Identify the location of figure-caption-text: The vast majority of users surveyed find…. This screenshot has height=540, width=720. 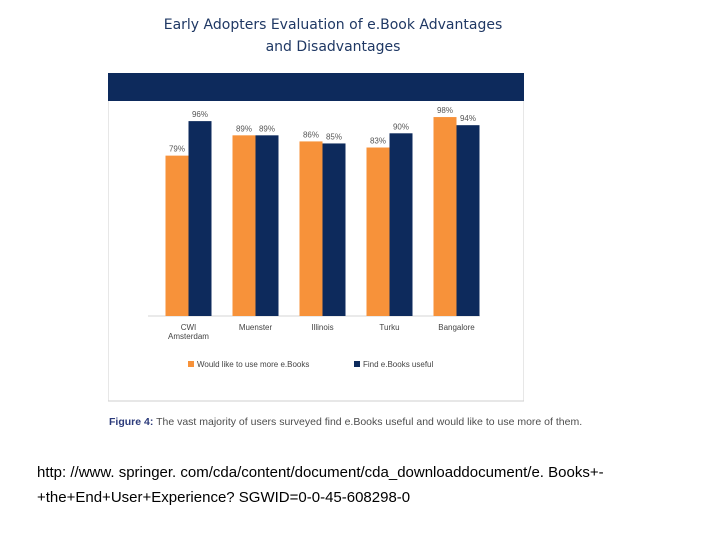
(368, 422).